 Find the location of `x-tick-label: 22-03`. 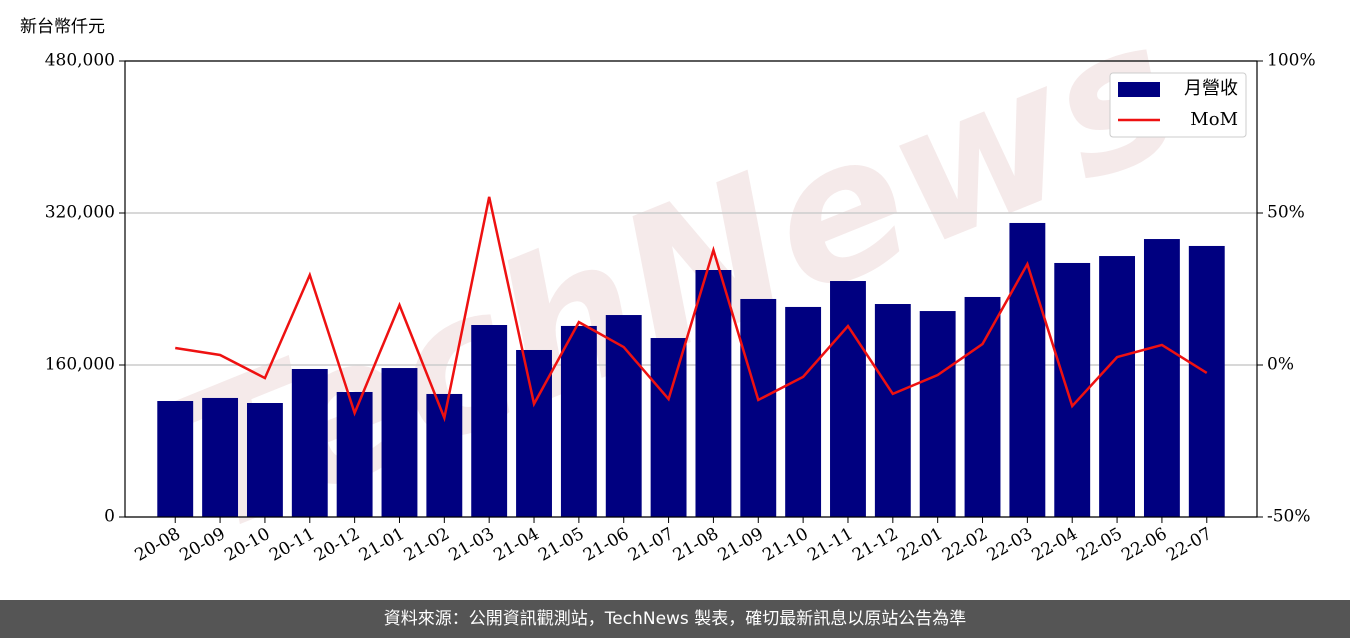

x-tick-label: 22-03 is located at coordinates (1010, 545).